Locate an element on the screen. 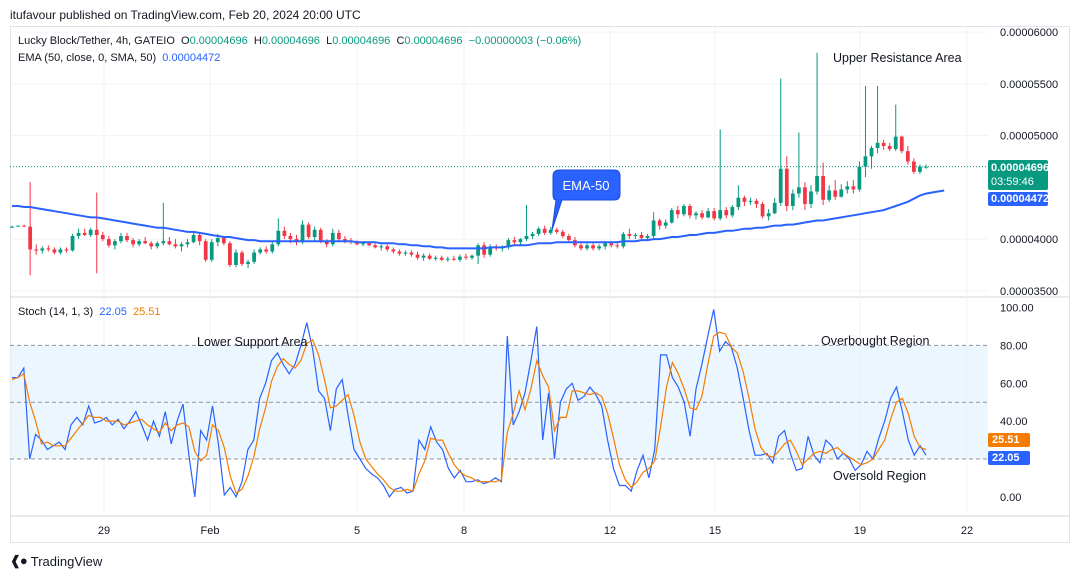 The image size is (1080, 579). price-tick-label: 0.00004000 is located at coordinates (1029, 240).